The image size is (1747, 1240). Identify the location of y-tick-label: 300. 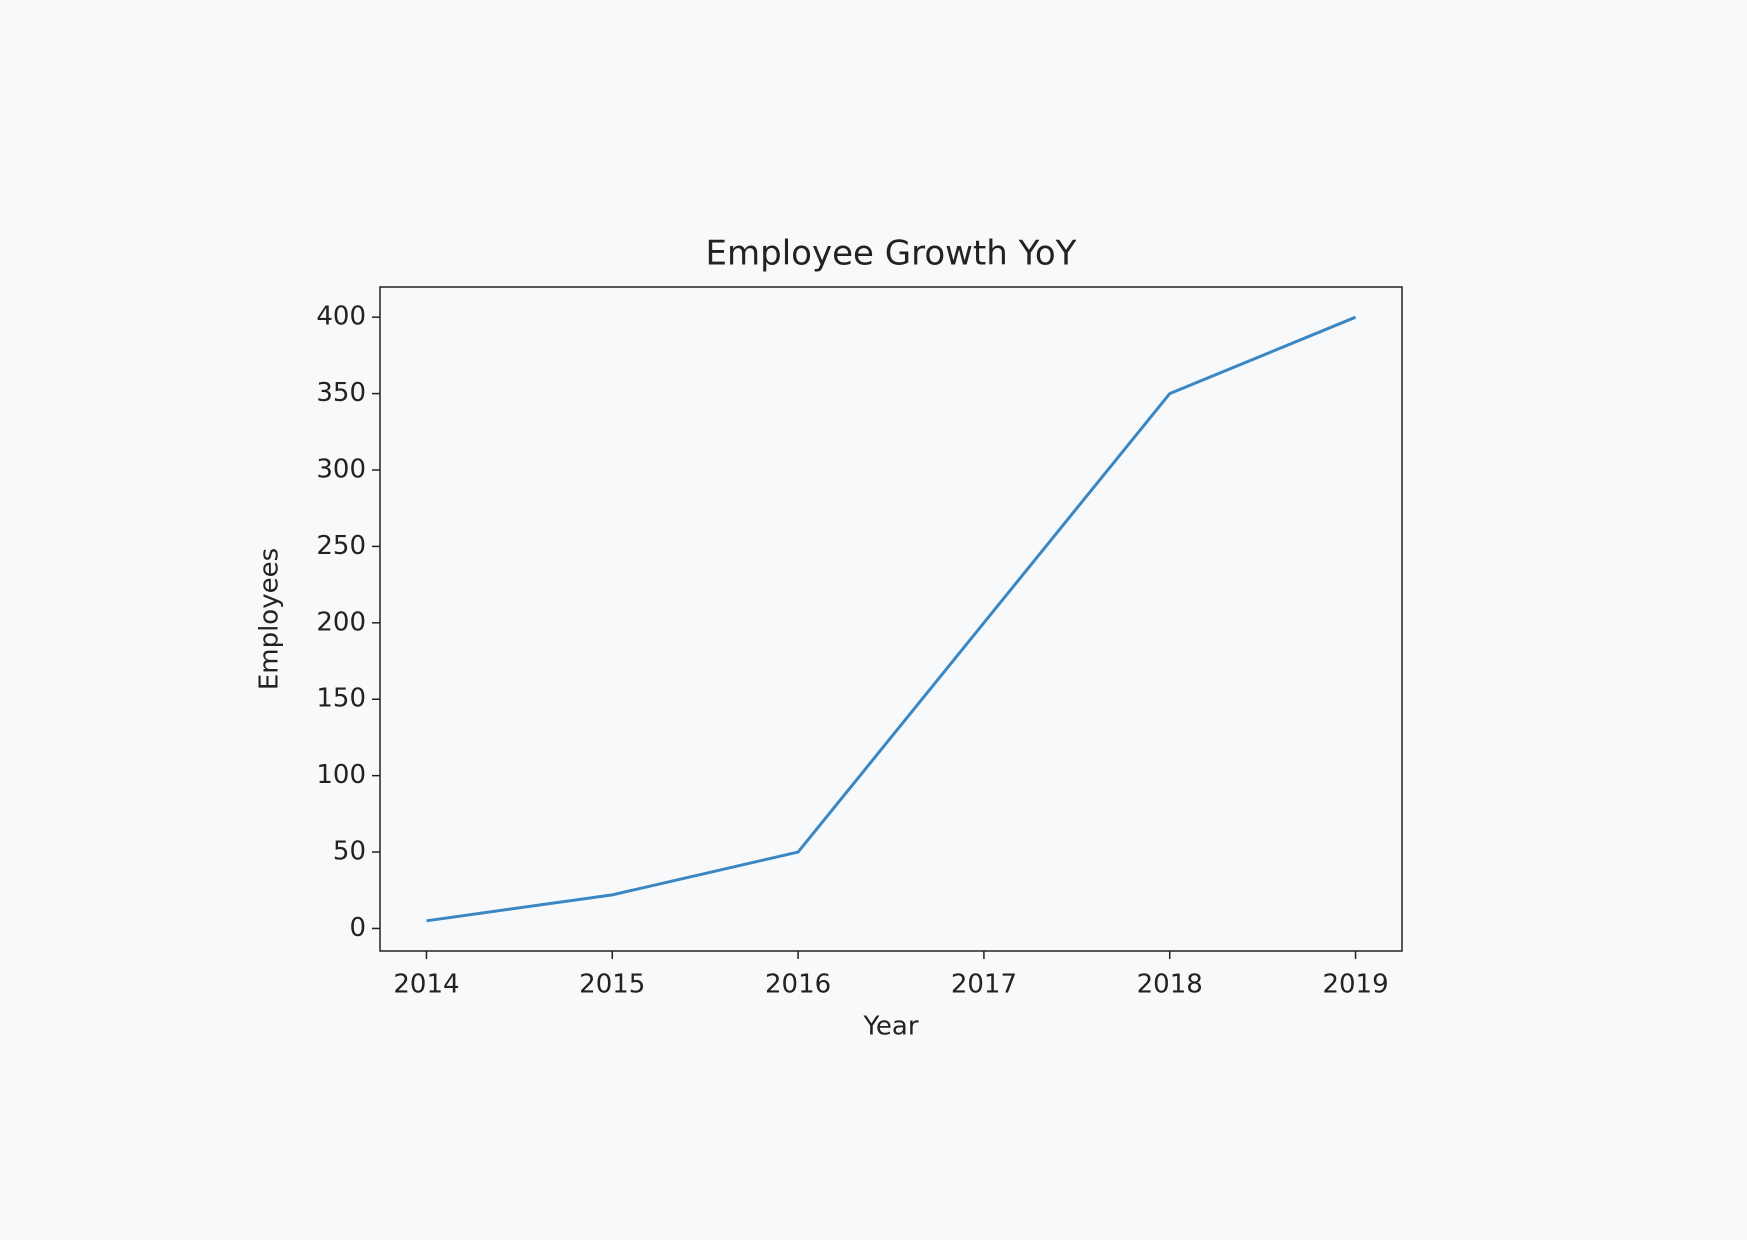
(341, 470).